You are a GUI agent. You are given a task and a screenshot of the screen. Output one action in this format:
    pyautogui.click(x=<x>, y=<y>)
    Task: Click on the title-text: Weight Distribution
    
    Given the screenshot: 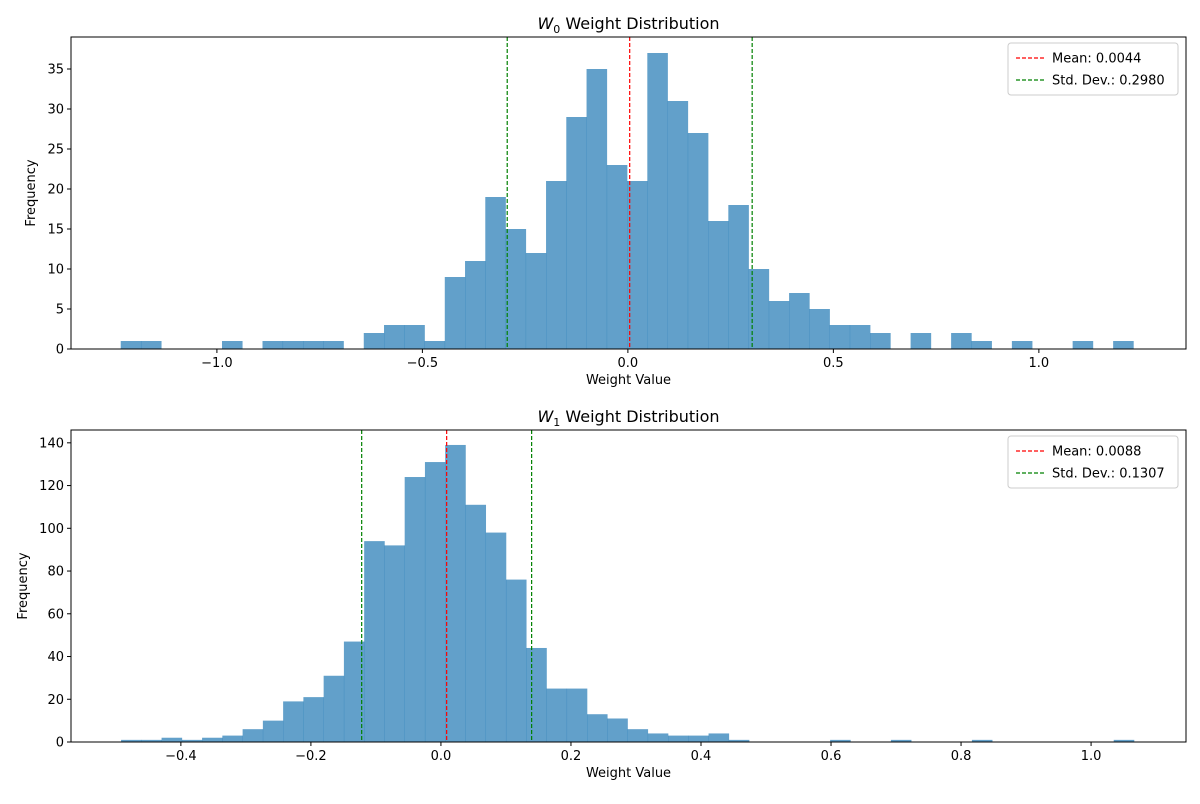 What is the action you would take?
    pyautogui.click(x=639, y=416)
    